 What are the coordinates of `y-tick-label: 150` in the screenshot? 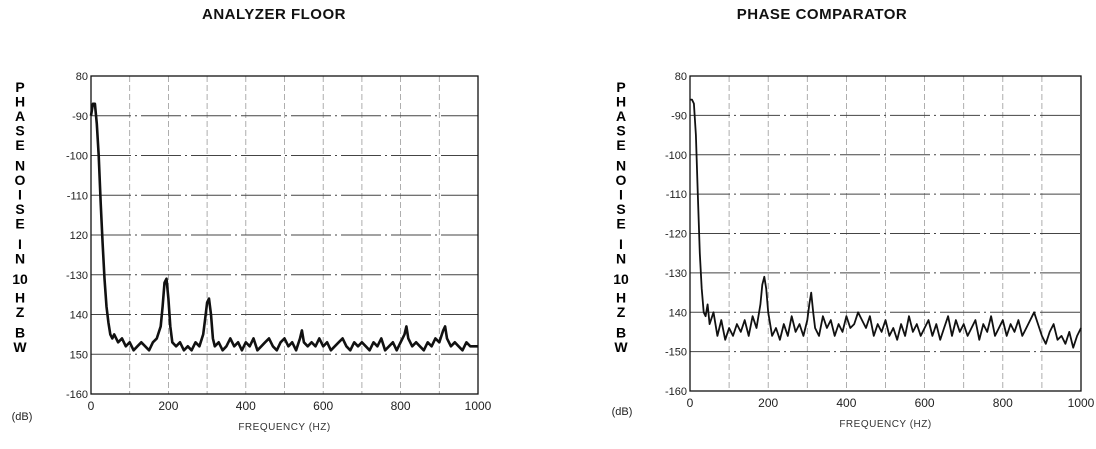 It's located at (79, 355).